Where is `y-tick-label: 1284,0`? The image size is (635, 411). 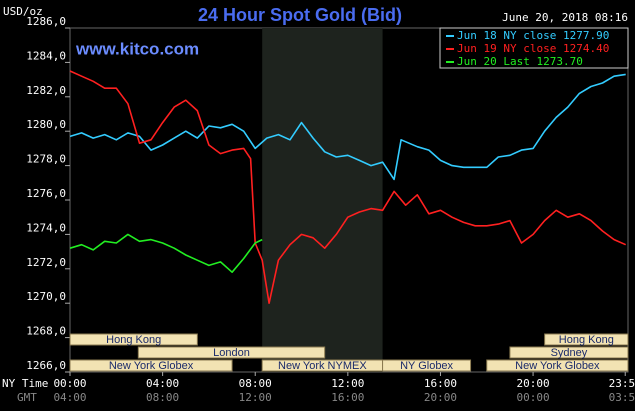 y-tick-label: 1284,0 is located at coordinates (46, 55).